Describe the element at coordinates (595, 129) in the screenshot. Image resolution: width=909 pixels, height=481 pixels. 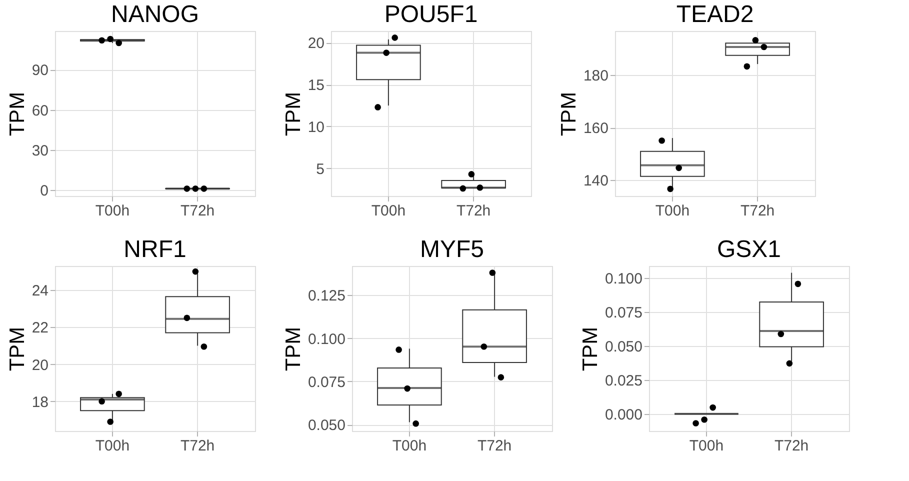
I see `y-tick-label: 160` at that location.